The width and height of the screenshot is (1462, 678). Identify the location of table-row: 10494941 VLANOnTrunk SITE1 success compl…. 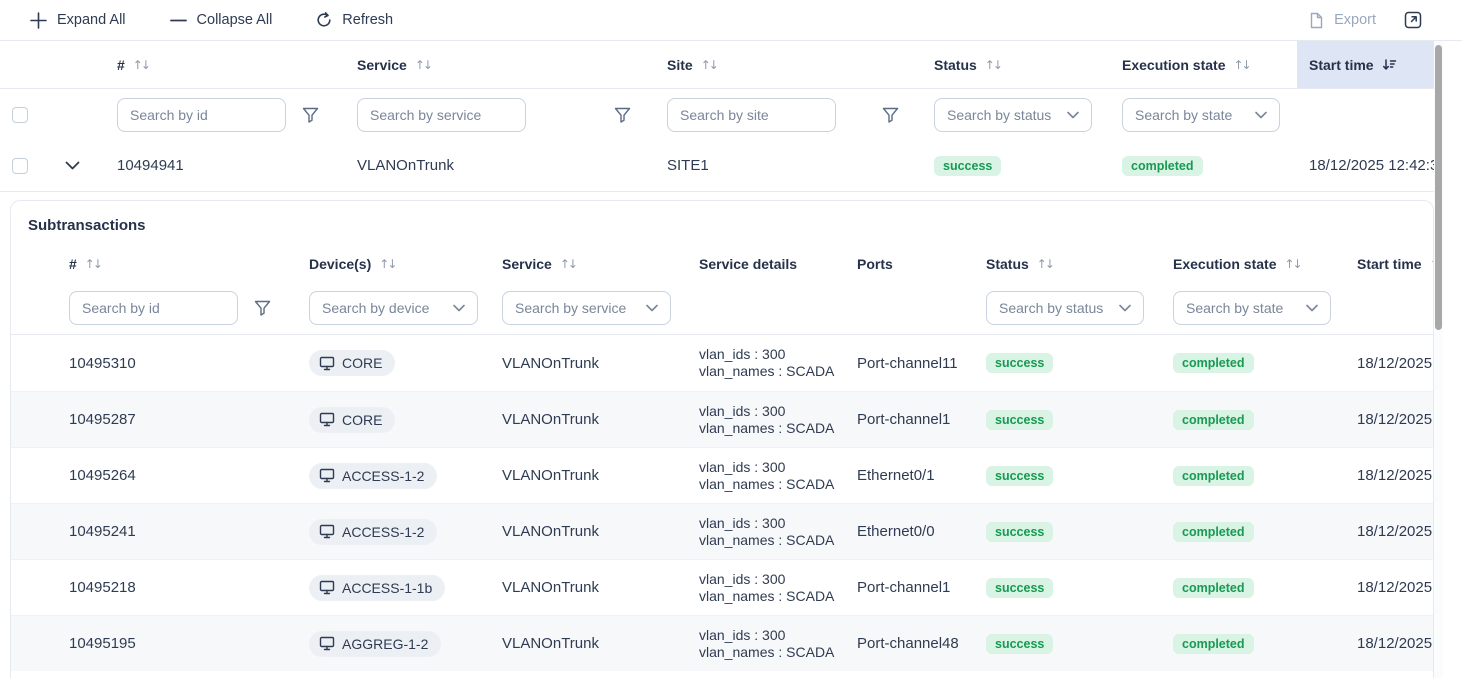
(717, 166).